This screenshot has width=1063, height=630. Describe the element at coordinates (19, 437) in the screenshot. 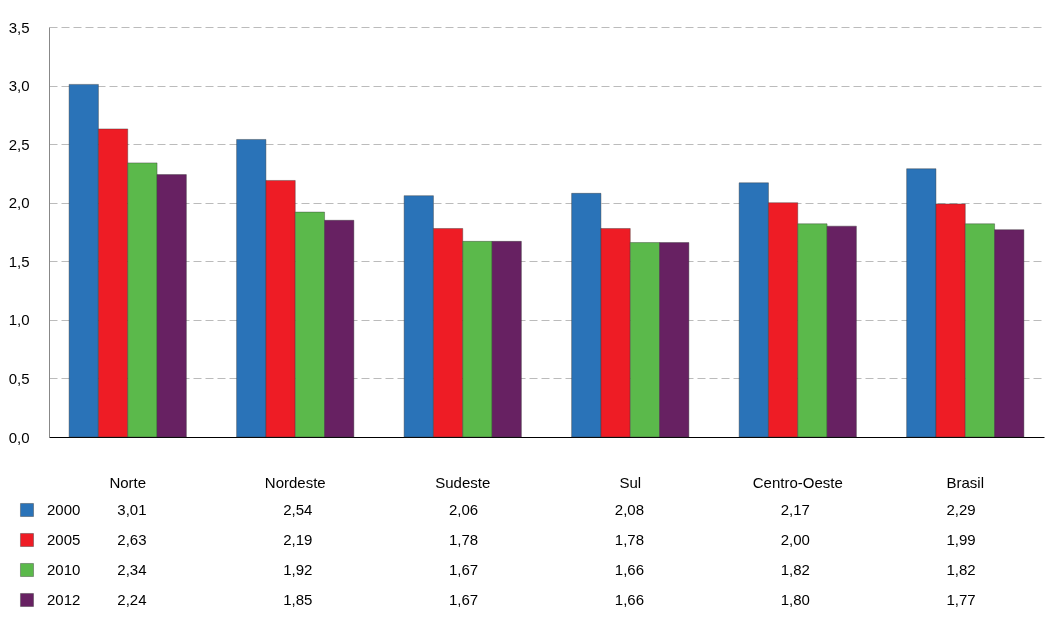

I see `y-tick-label: 0,0` at that location.